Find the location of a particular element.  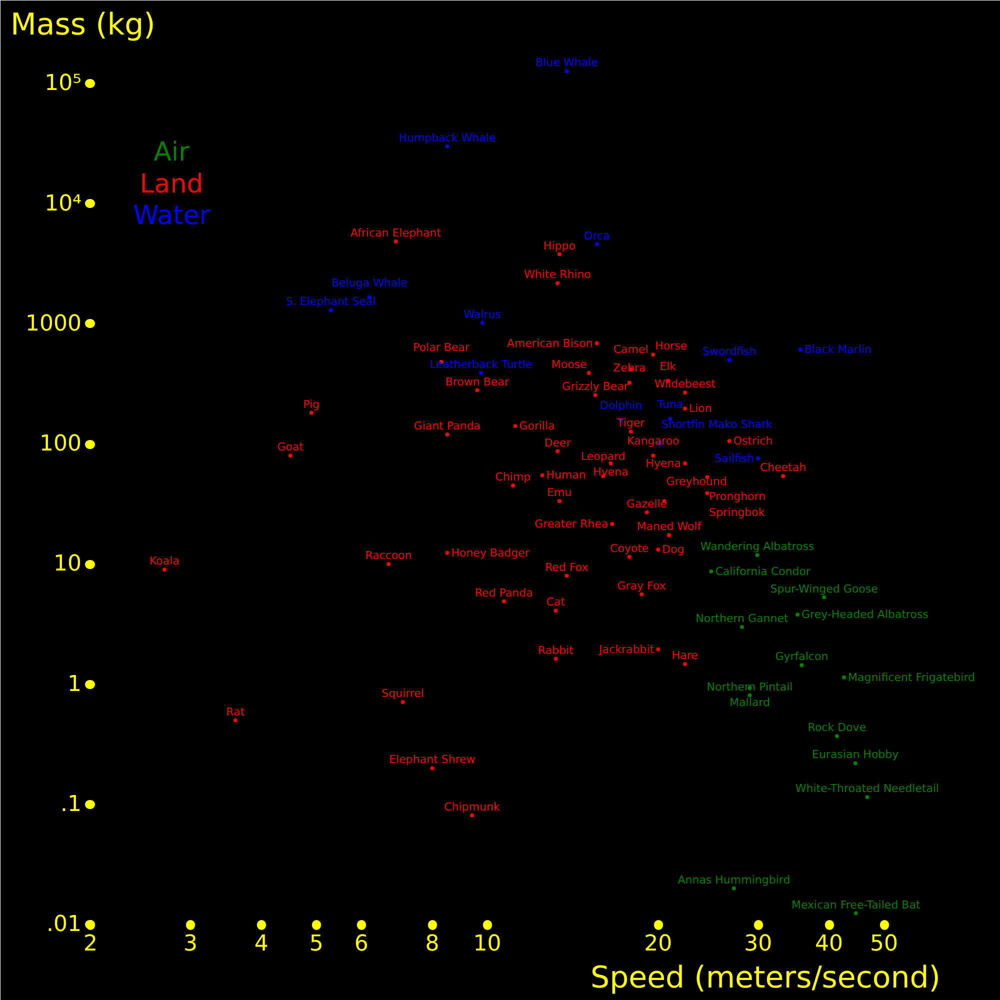

data-label: Gyrfalcon is located at coordinates (801, 657).